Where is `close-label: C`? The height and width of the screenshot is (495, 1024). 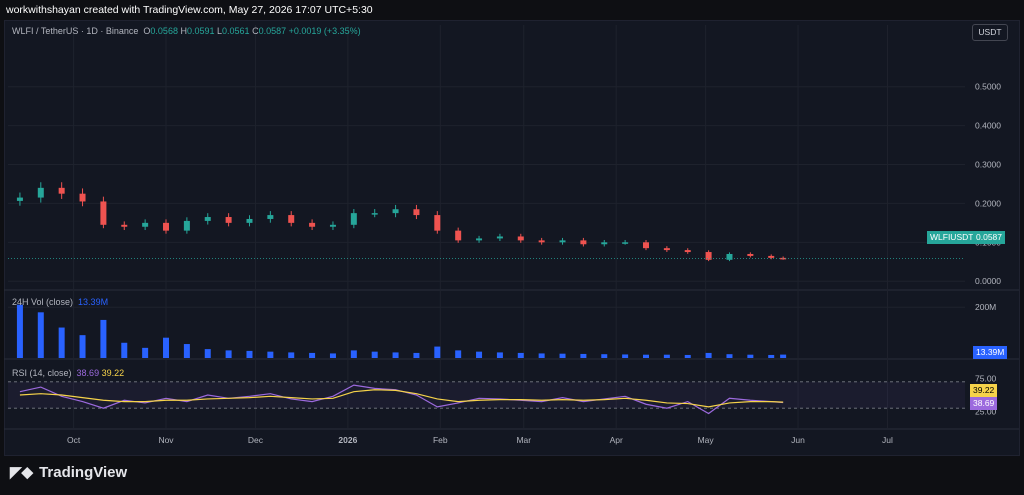
close-label: C is located at coordinates (255, 31).